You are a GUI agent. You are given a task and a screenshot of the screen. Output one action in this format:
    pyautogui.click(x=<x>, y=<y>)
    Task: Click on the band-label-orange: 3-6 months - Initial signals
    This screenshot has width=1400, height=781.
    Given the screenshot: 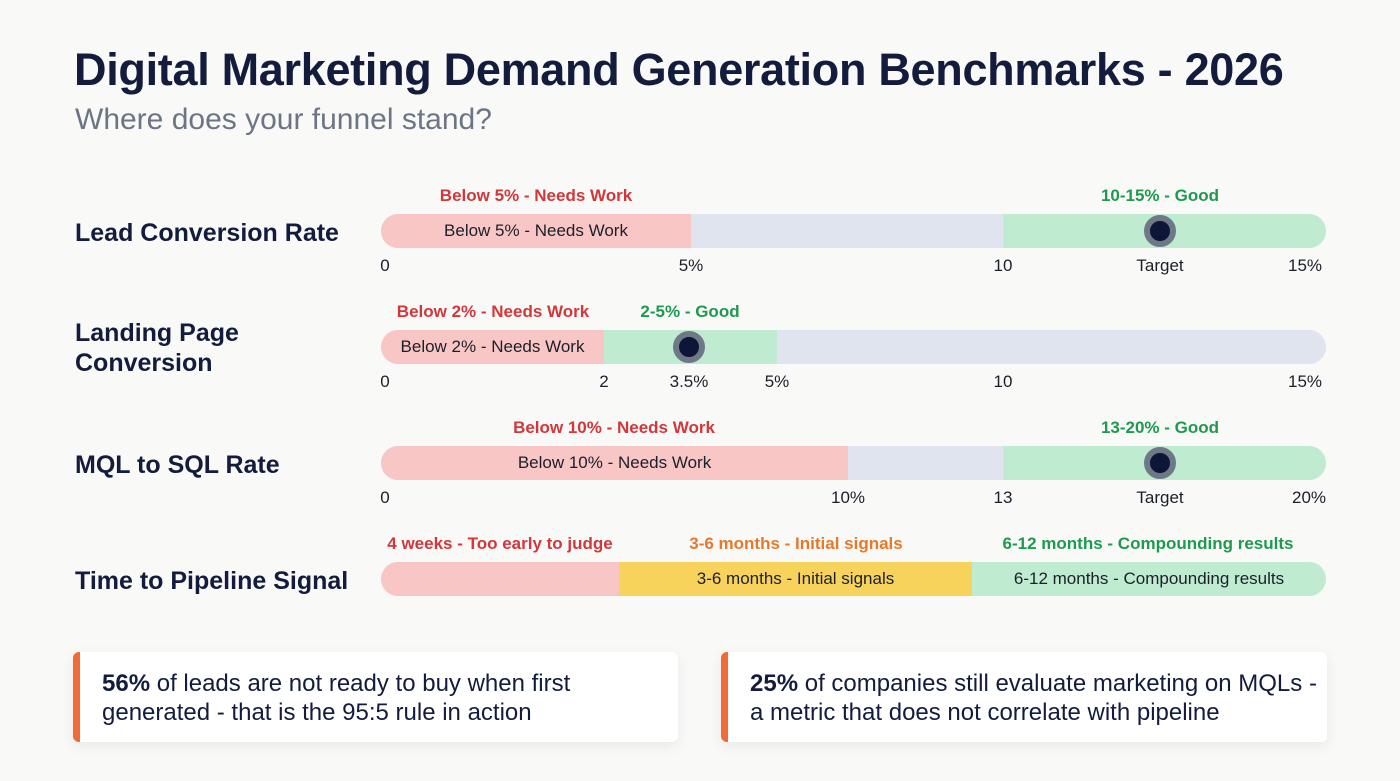 What is the action you would take?
    pyautogui.click(x=796, y=543)
    